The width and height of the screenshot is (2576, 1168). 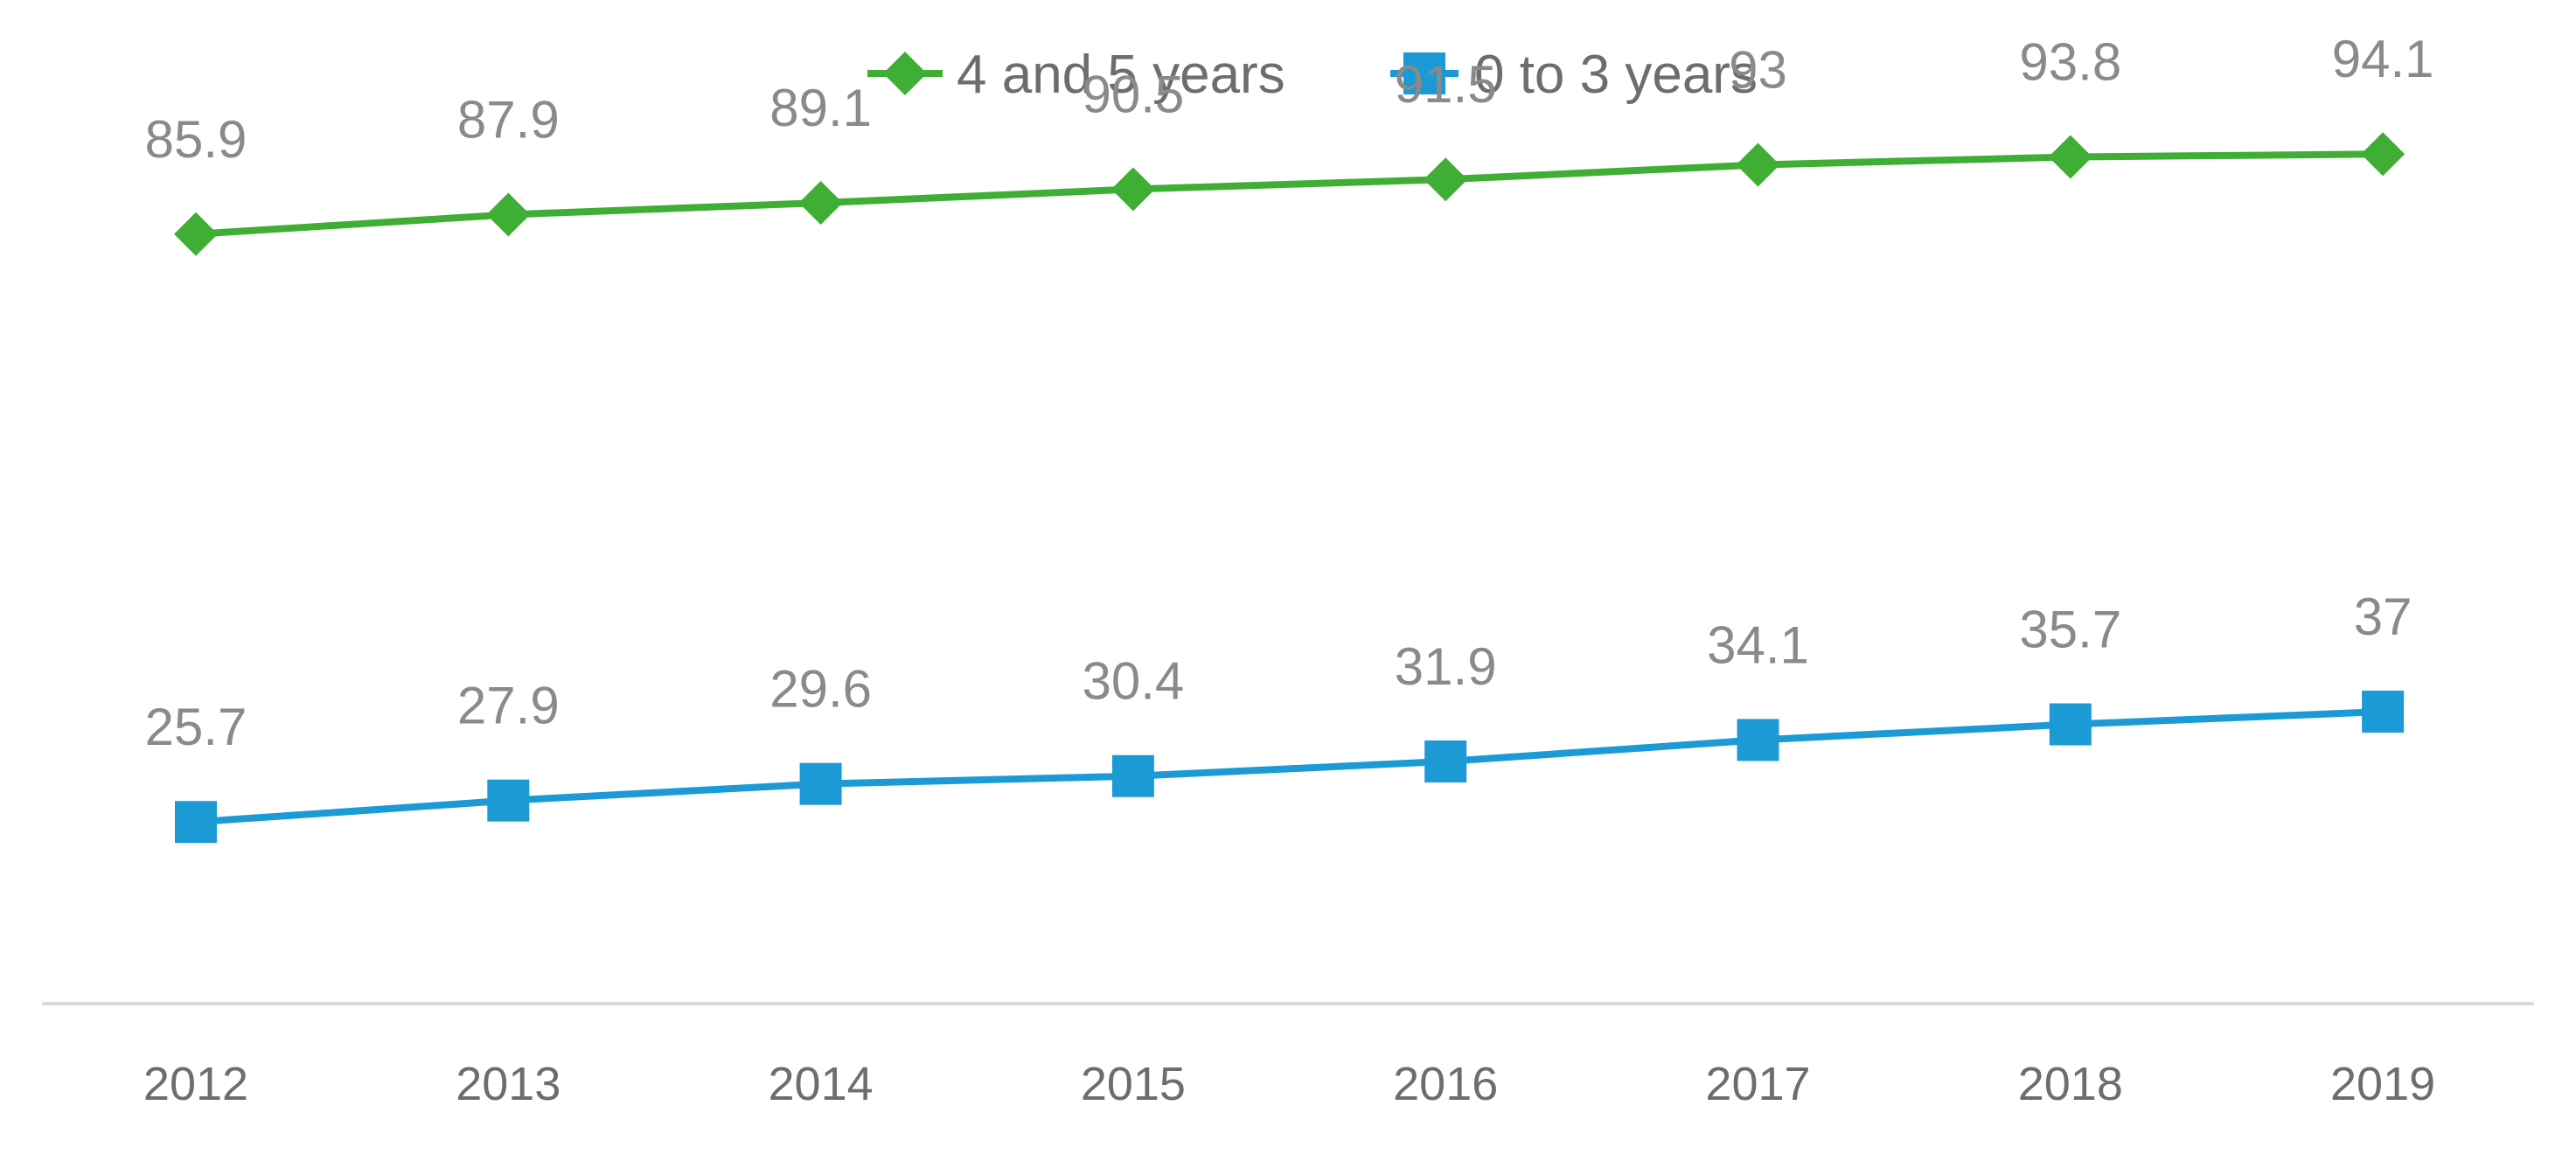 What do you see at coordinates (905, 73) in the screenshot?
I see `legend-diamond-marker` at bounding box center [905, 73].